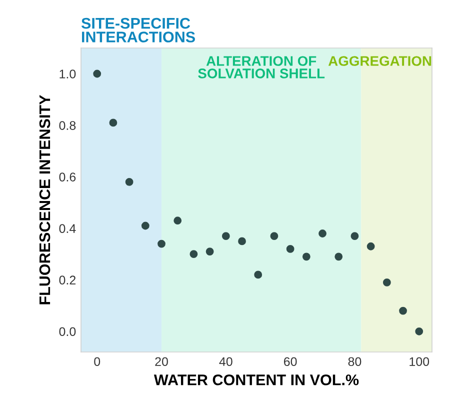  Describe the element at coordinates (290, 361) in the screenshot. I see `x-tick-label: 60` at that location.